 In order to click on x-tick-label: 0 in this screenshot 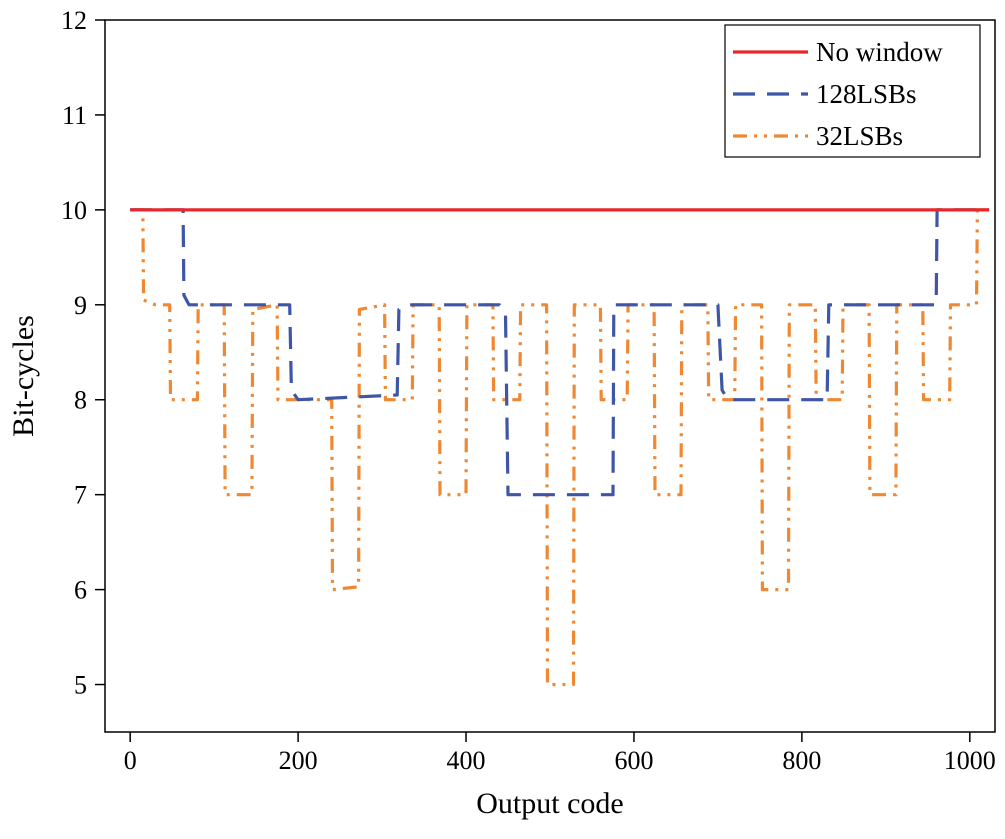, I will do `click(130, 760)`.